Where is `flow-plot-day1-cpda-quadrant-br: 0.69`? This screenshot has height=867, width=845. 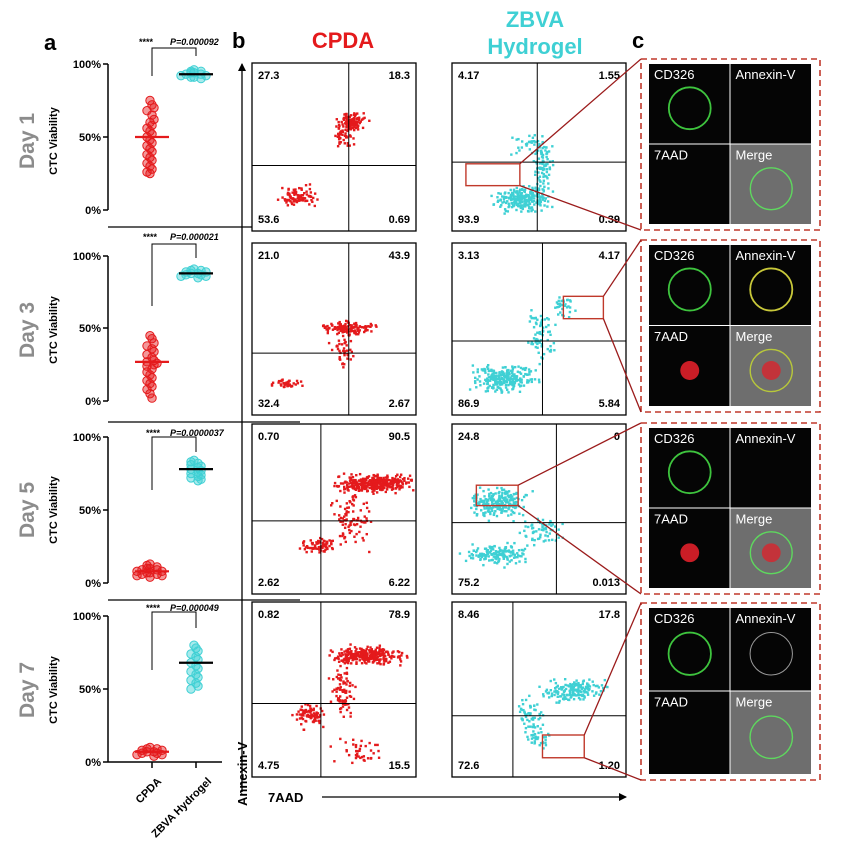
flow-plot-day1-cpda-quadrant-br: 0.69 is located at coordinates (399, 220).